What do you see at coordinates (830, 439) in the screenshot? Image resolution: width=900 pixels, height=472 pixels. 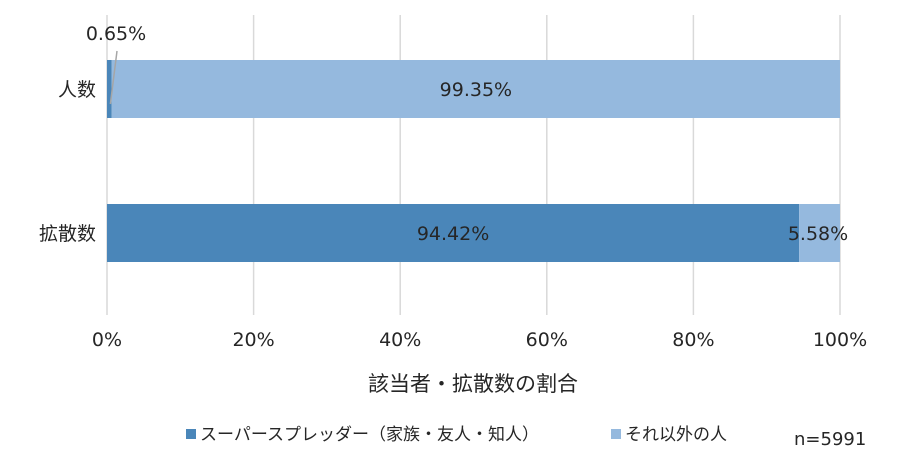 I see `sample-size-note: n=5991` at bounding box center [830, 439].